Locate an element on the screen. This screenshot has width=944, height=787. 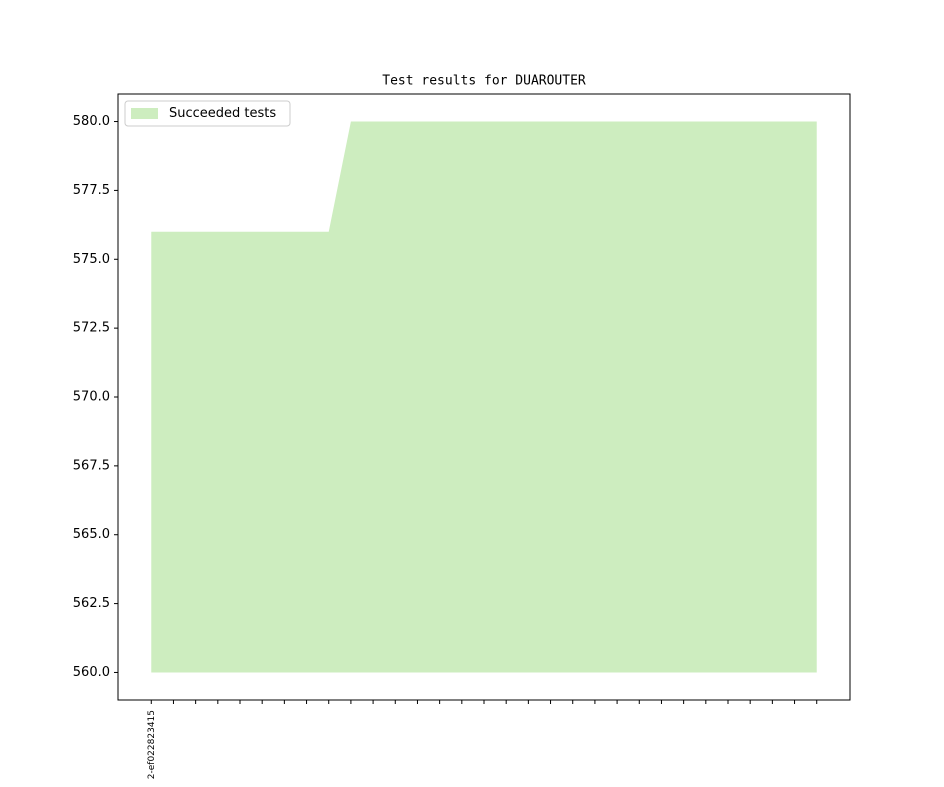
legend-label: Succeeded tests is located at coordinates (222, 113).